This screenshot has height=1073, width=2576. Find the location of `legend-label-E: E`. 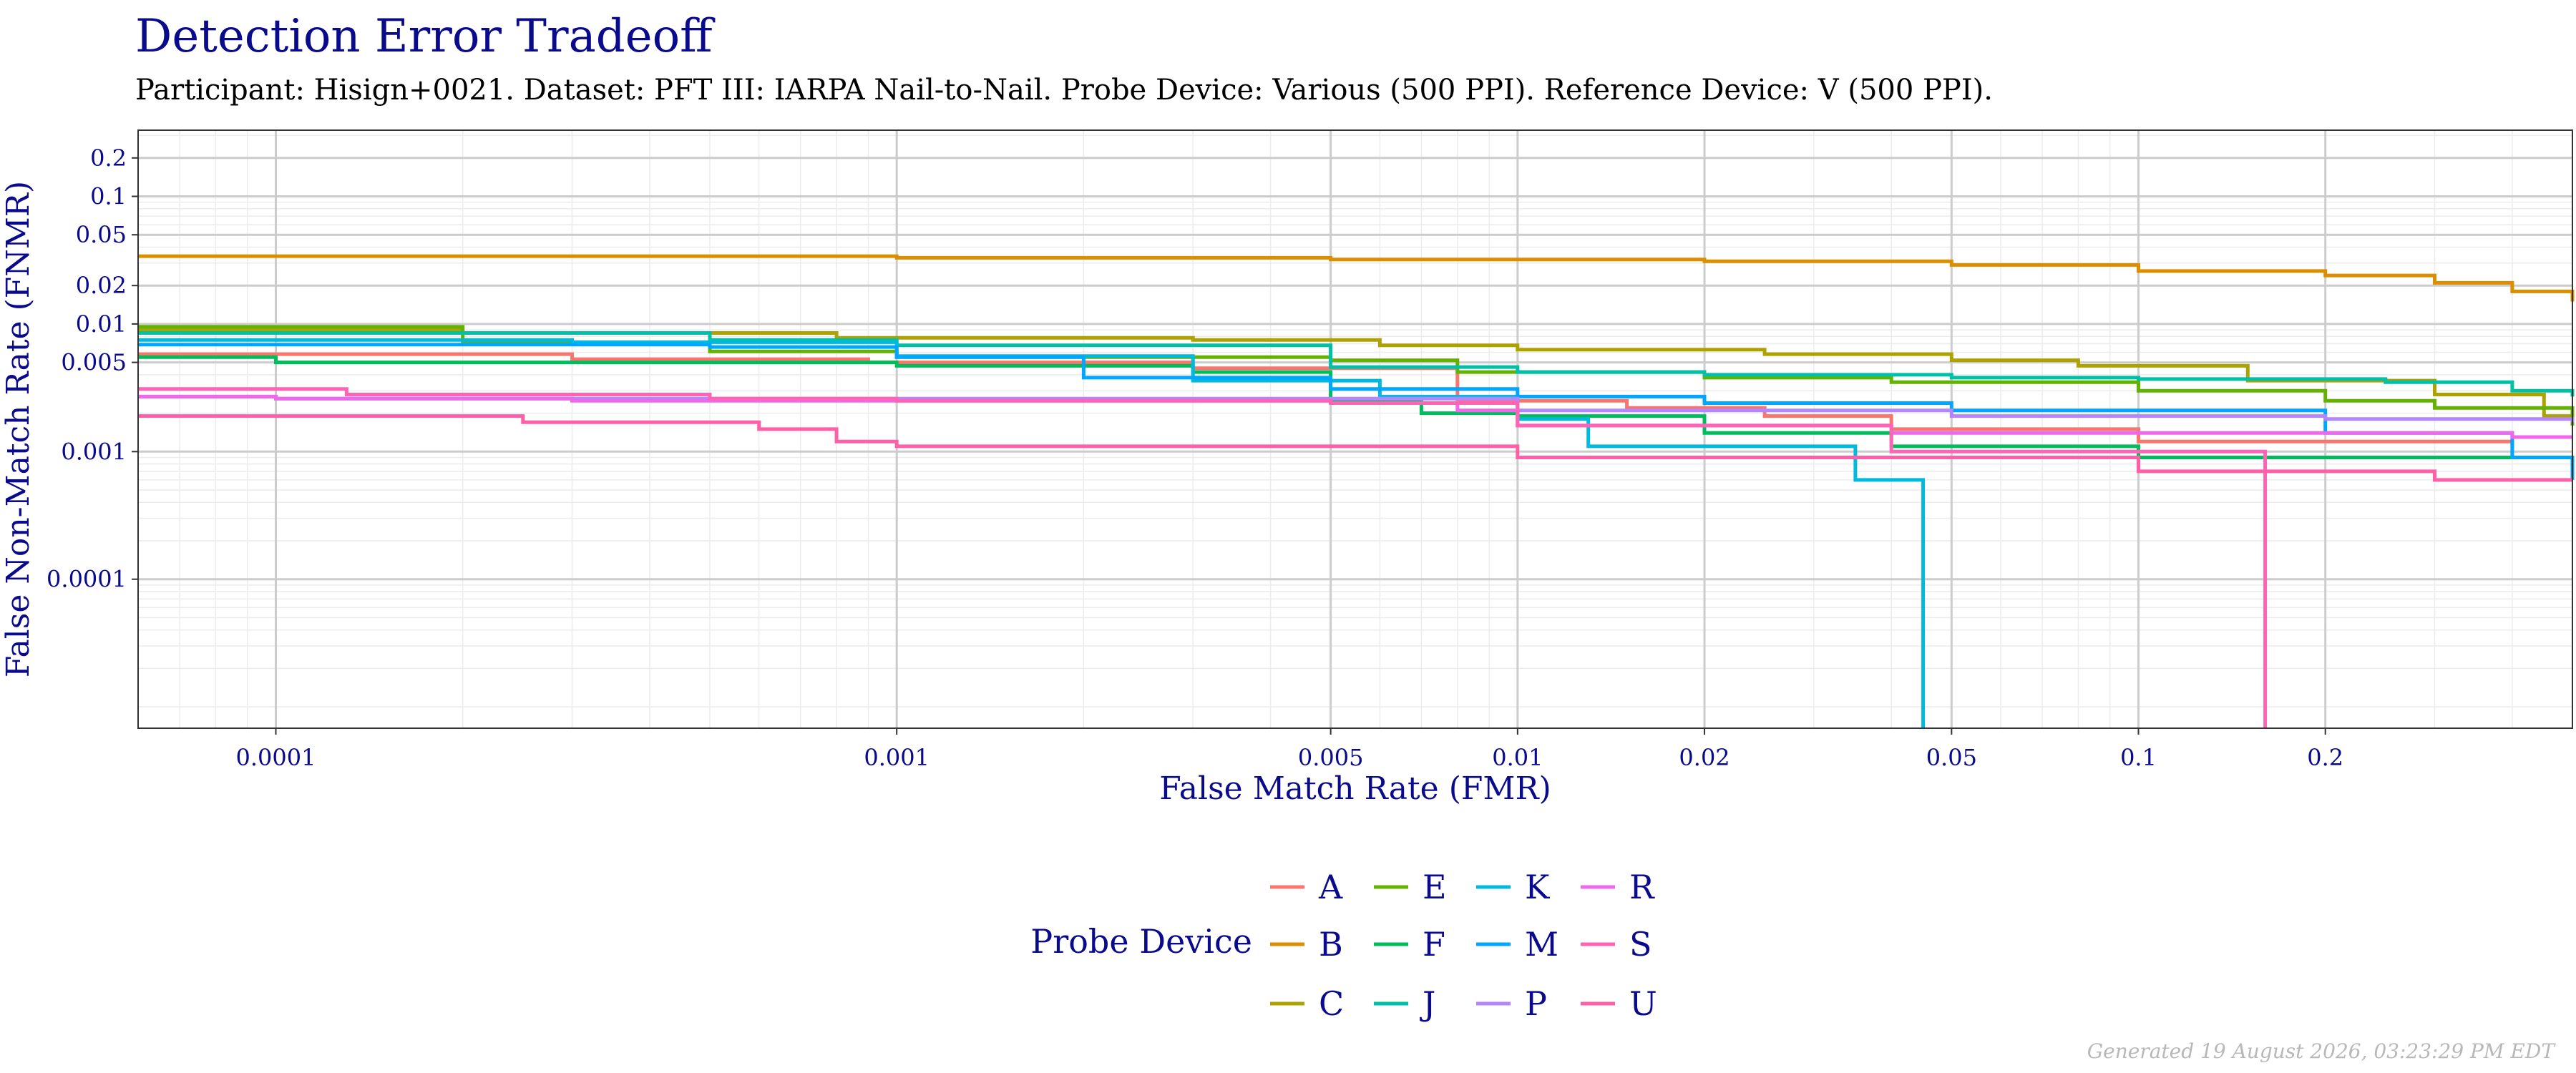

legend-label-E: E is located at coordinates (1435, 887).